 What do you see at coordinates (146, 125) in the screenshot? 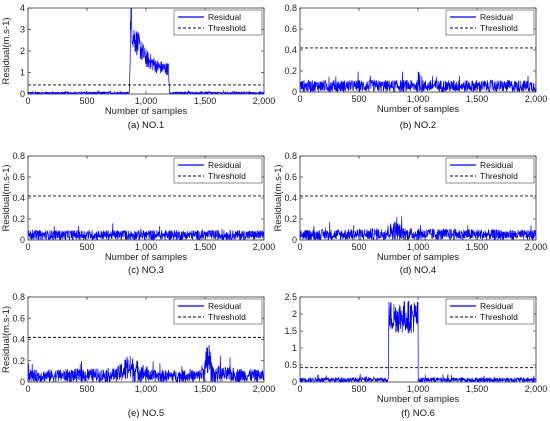
I see `panel-caption: (a) NO.1` at bounding box center [146, 125].